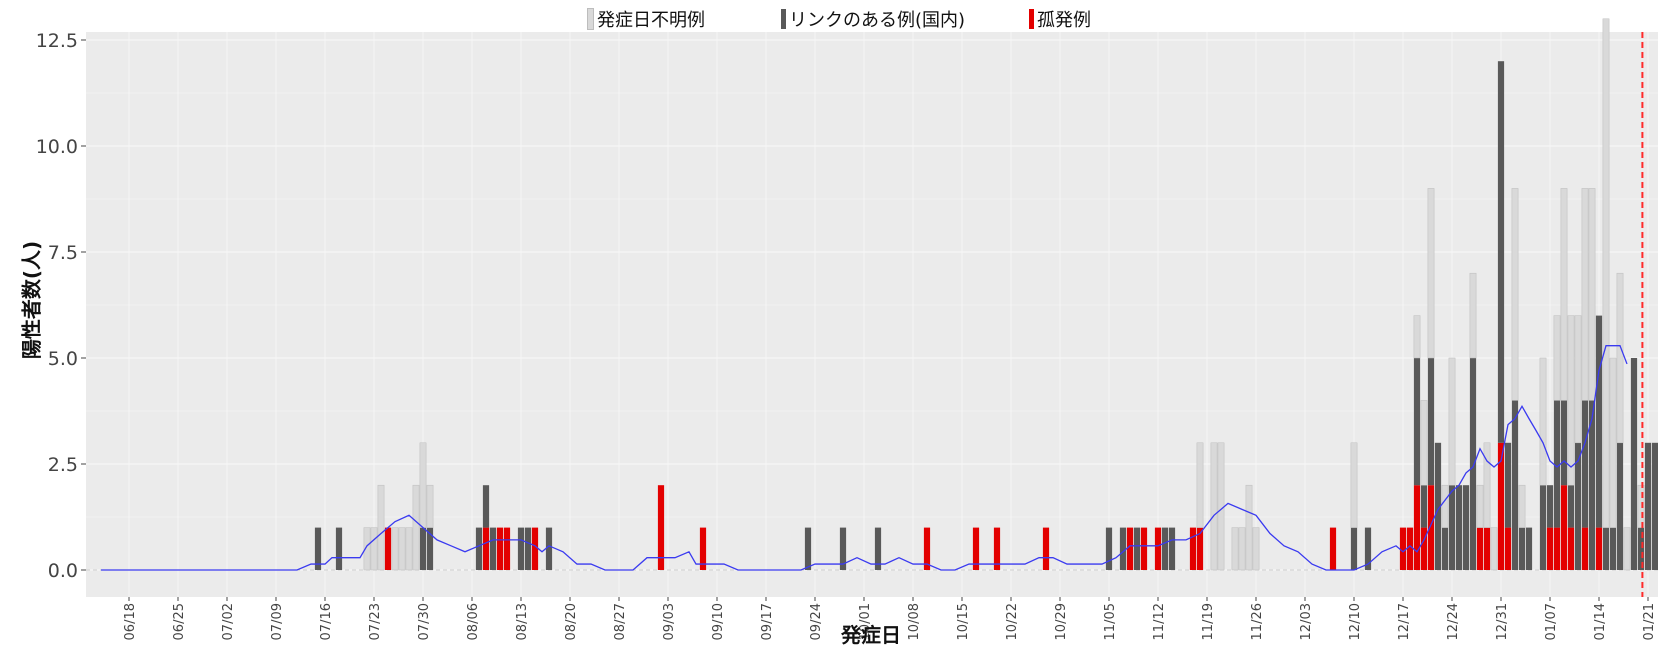 This screenshot has height=649, width=1658. What do you see at coordinates (179, 621) in the screenshot?
I see `x-tick-label: 06/25` at bounding box center [179, 621].